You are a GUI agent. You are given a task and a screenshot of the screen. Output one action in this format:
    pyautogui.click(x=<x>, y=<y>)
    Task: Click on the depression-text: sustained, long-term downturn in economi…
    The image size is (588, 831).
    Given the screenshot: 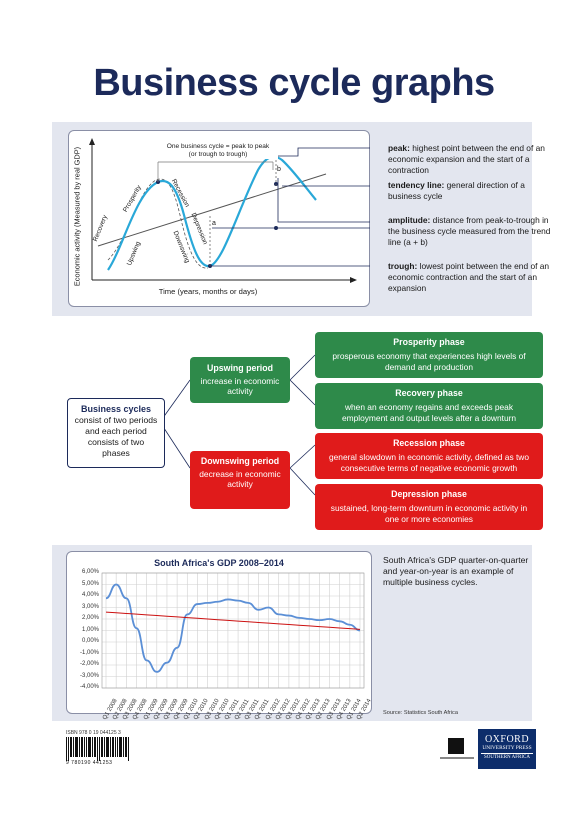 What is the action you would take?
    pyautogui.click(x=429, y=513)
    